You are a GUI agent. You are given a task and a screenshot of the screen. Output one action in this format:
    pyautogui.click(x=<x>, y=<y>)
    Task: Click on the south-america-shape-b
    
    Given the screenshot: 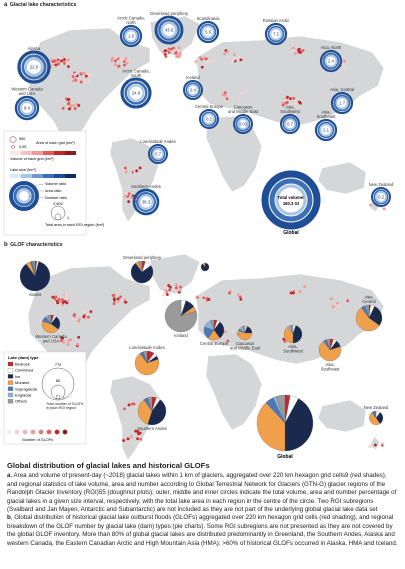 What is the action you would take?
    pyautogui.click(x=135, y=418)
    